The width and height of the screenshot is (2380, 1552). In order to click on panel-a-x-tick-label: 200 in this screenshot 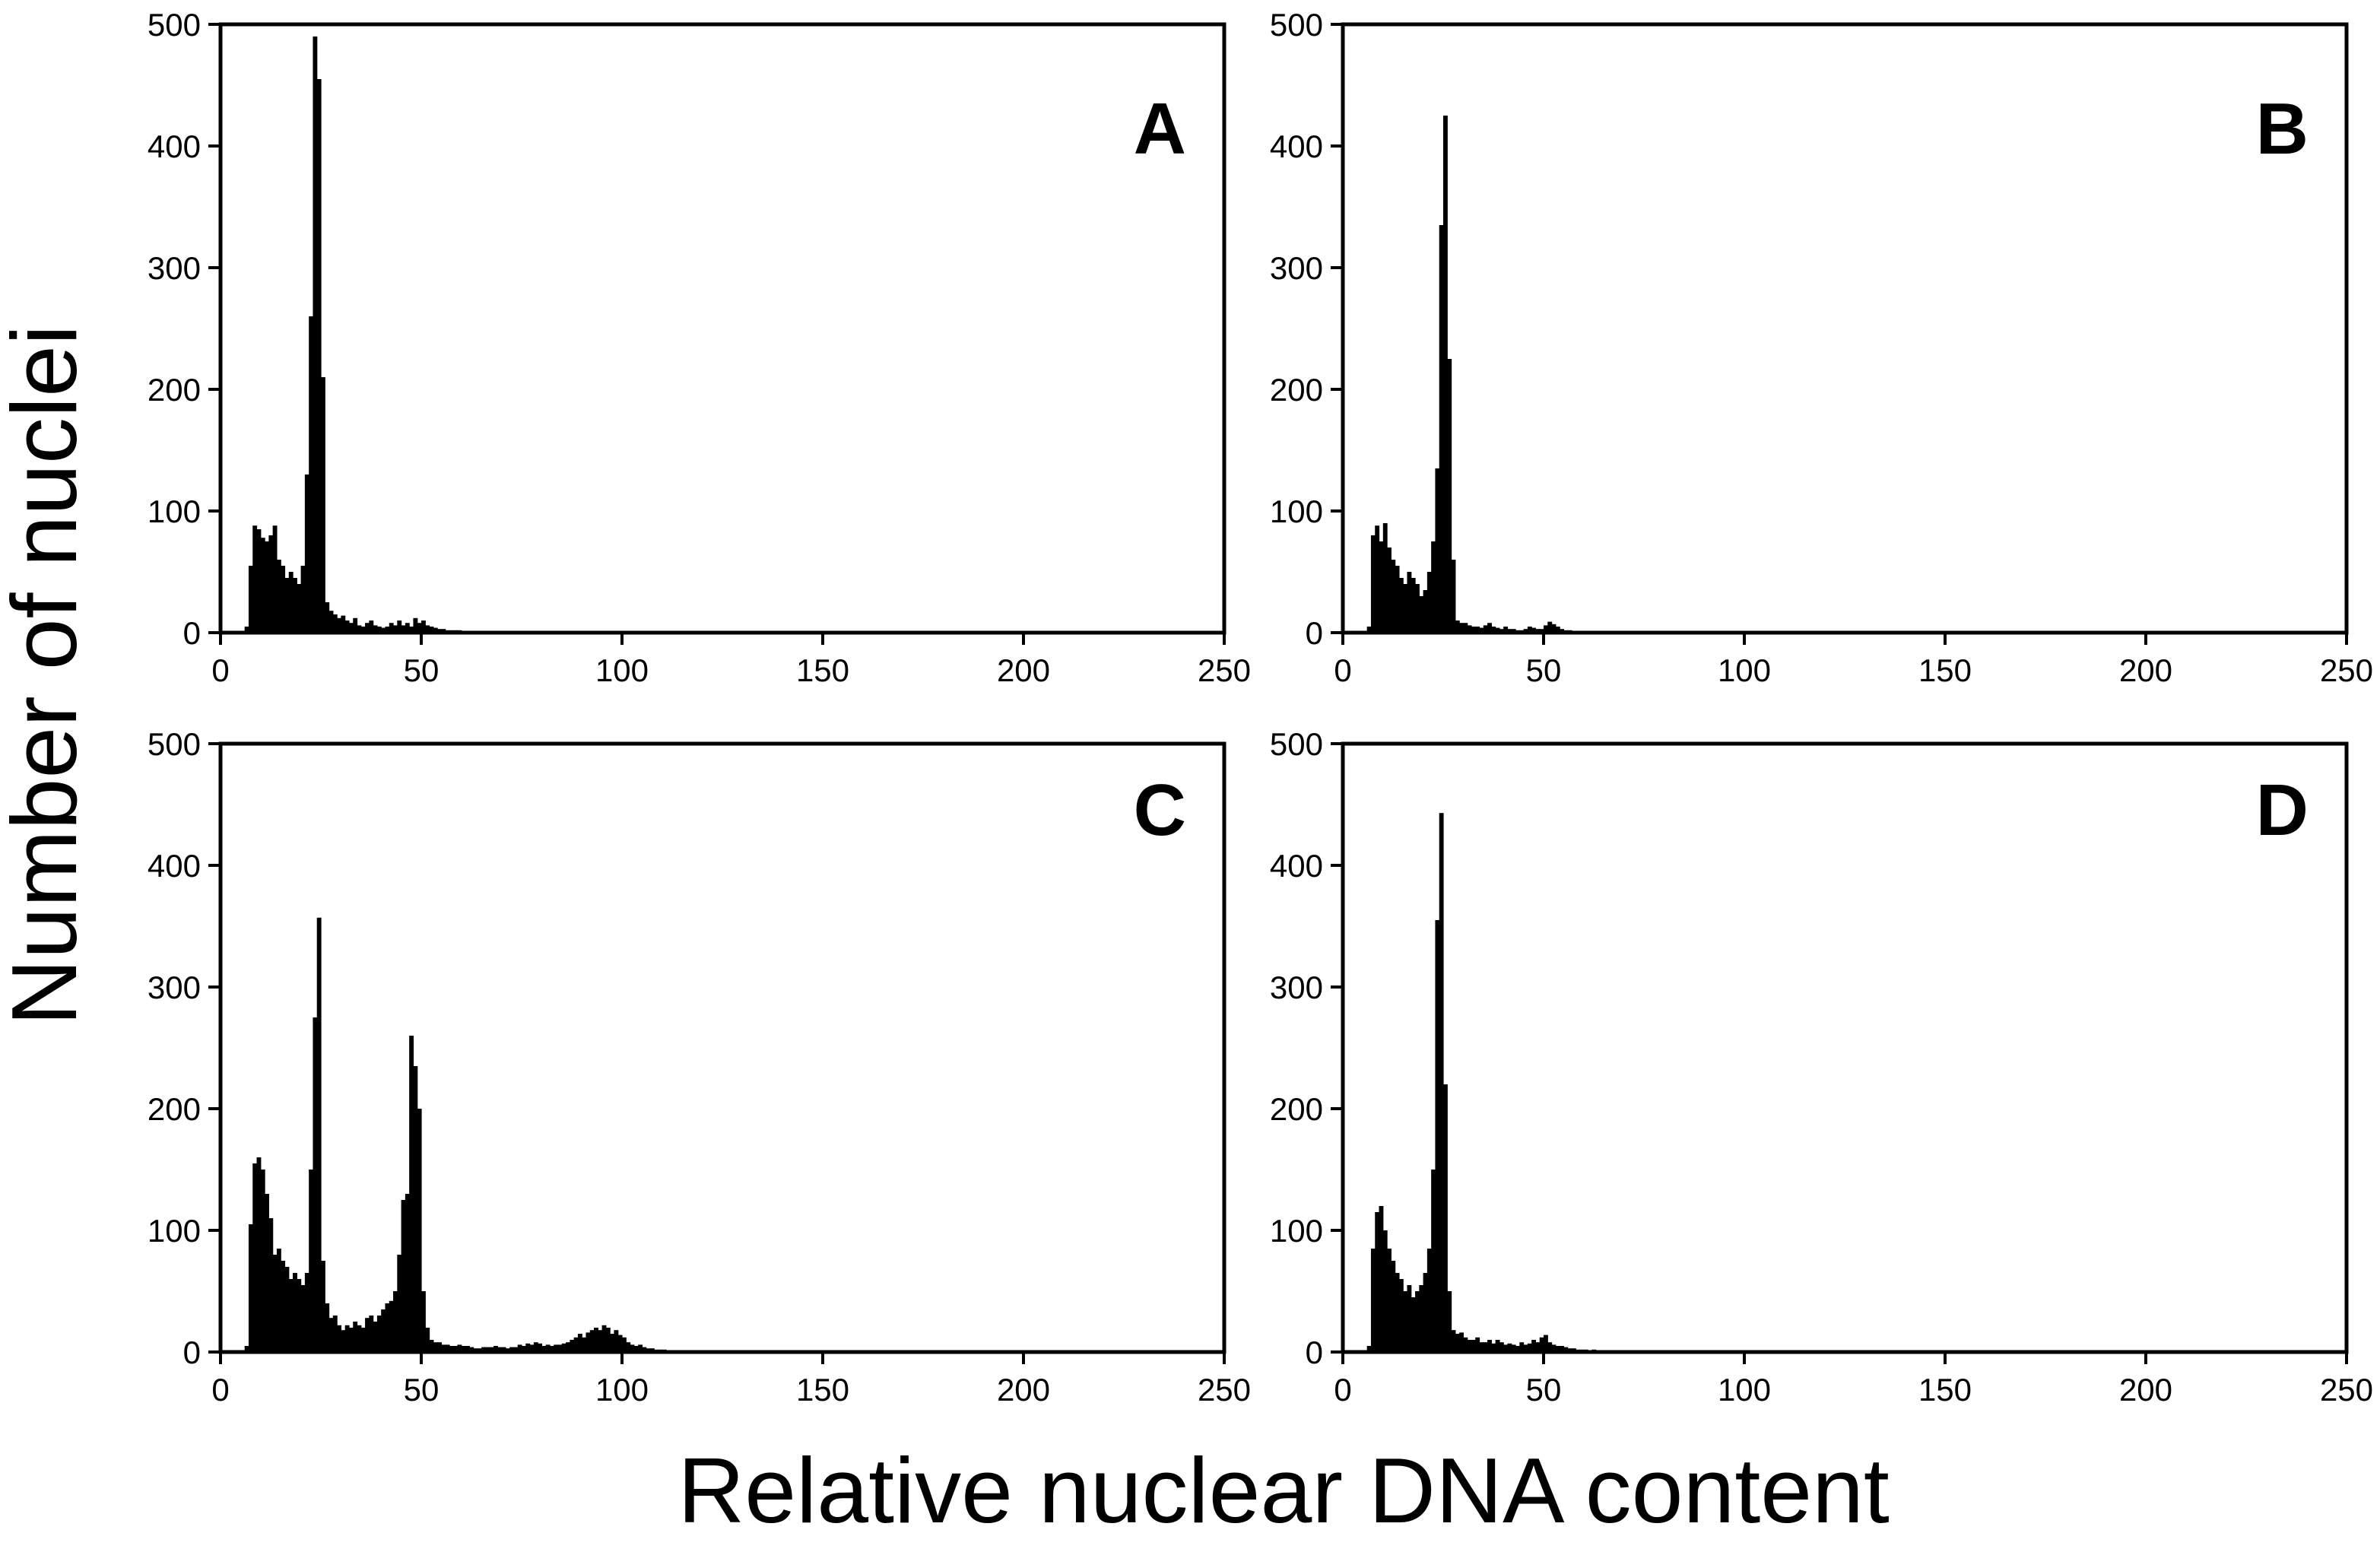, I will do `click(1023, 670)`.